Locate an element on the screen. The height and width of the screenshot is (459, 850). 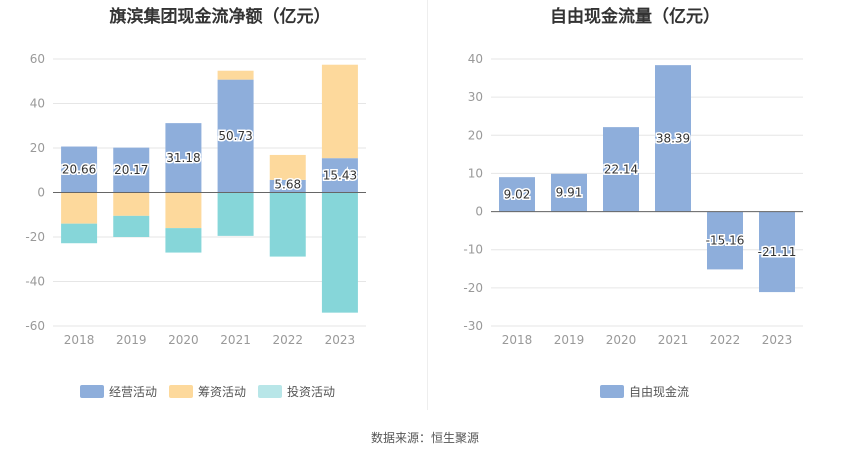
right-data-label: 9.02 is located at coordinates (517, 194).